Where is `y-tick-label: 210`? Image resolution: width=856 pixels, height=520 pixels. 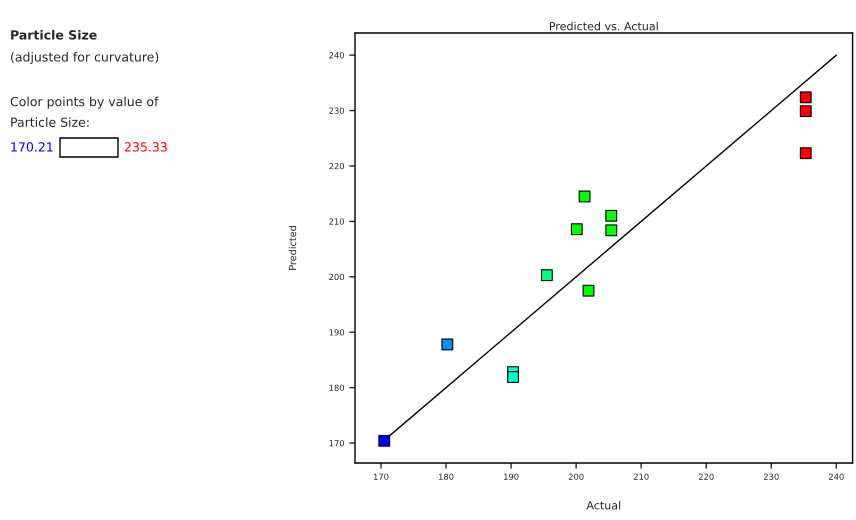 y-tick-label: 210 is located at coordinates (336, 221).